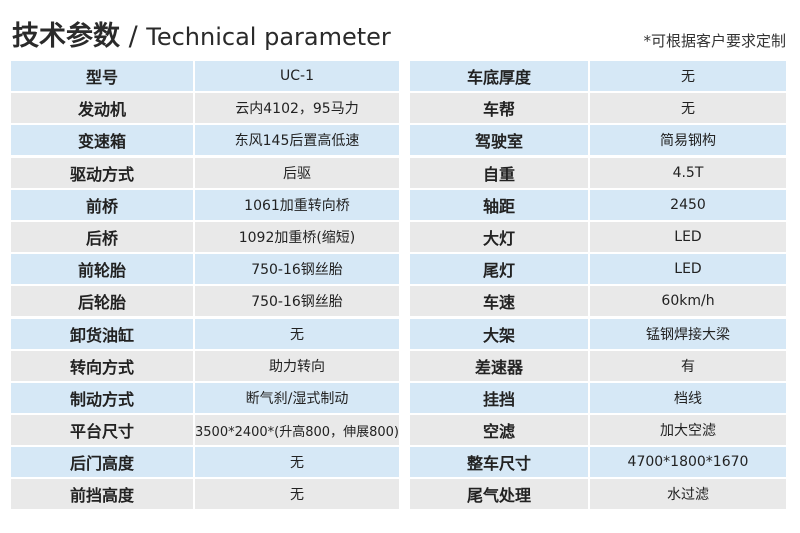 This screenshot has height=533, width=800. What do you see at coordinates (688, 365) in the screenshot?
I see `spec-value: 有` at bounding box center [688, 365].